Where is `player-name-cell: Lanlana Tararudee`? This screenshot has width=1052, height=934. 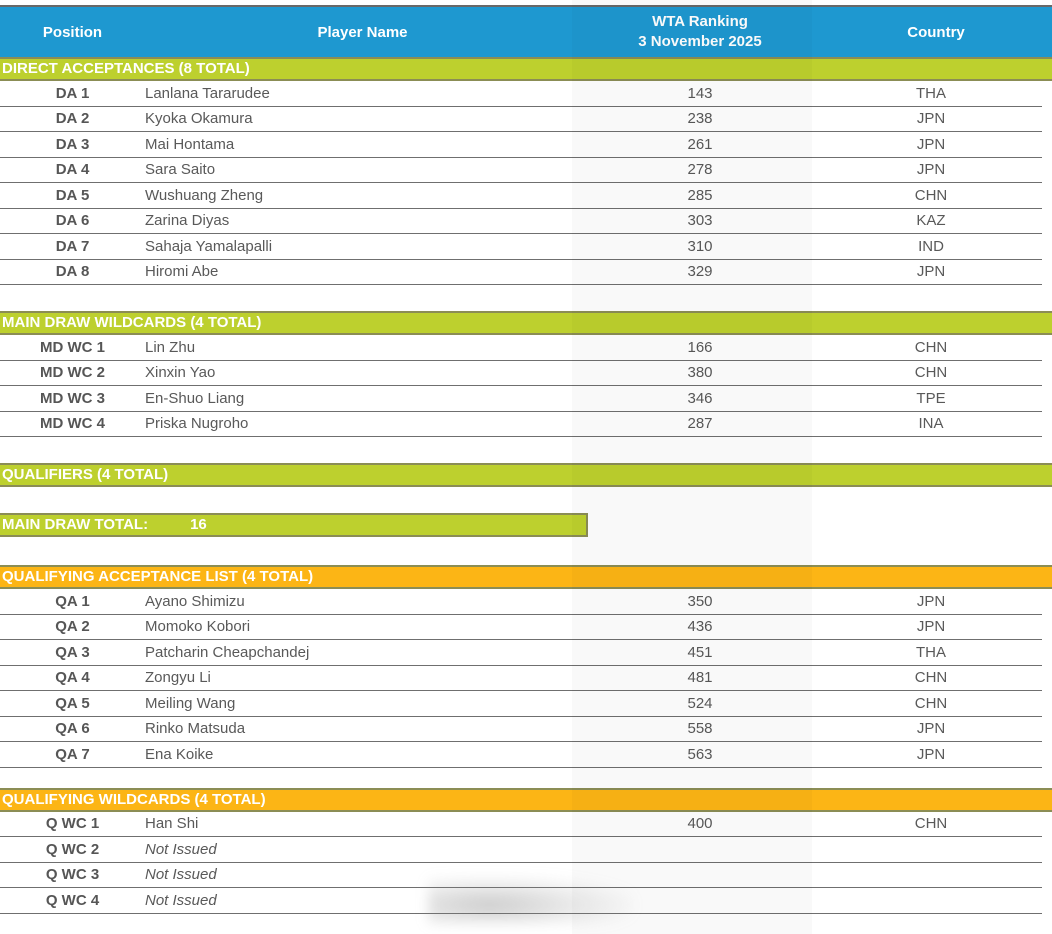
player-name-cell: Lanlana Tararudee is located at coordinates (207, 93).